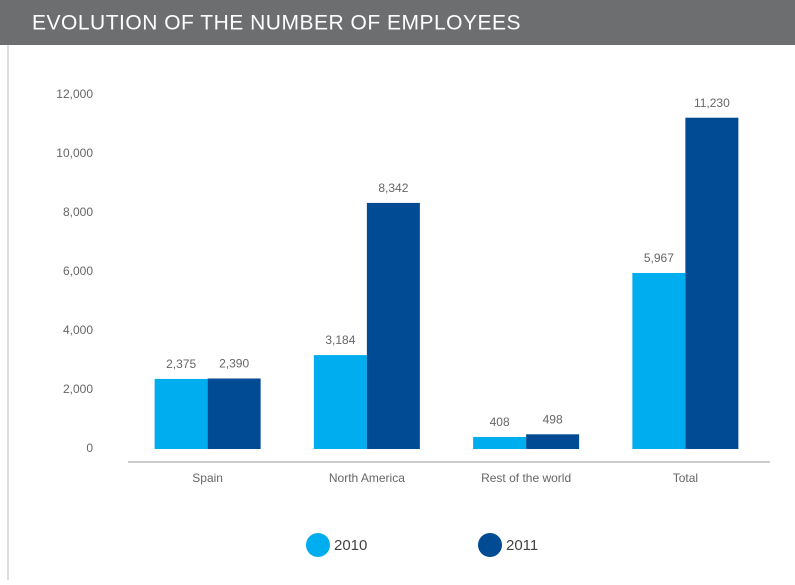 The image size is (795, 585). I want to click on legend-label: 2010, so click(350, 545).